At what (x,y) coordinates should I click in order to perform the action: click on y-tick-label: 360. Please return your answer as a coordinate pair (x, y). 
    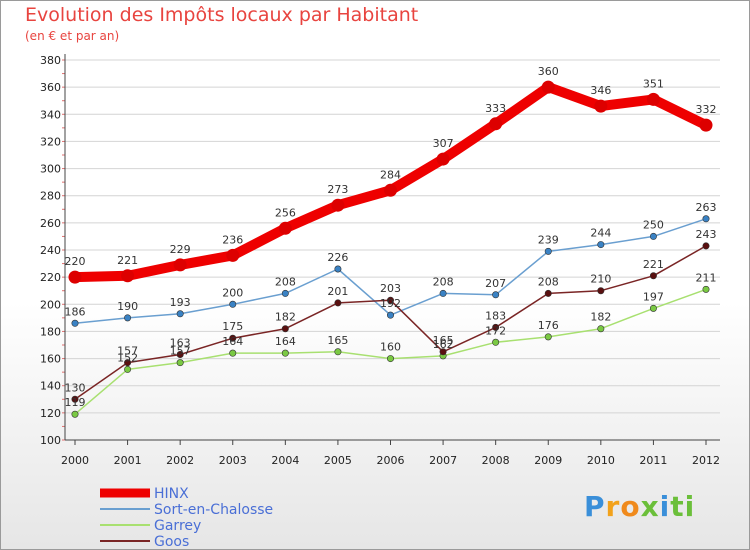
    Looking at the image, I should click on (50, 87).